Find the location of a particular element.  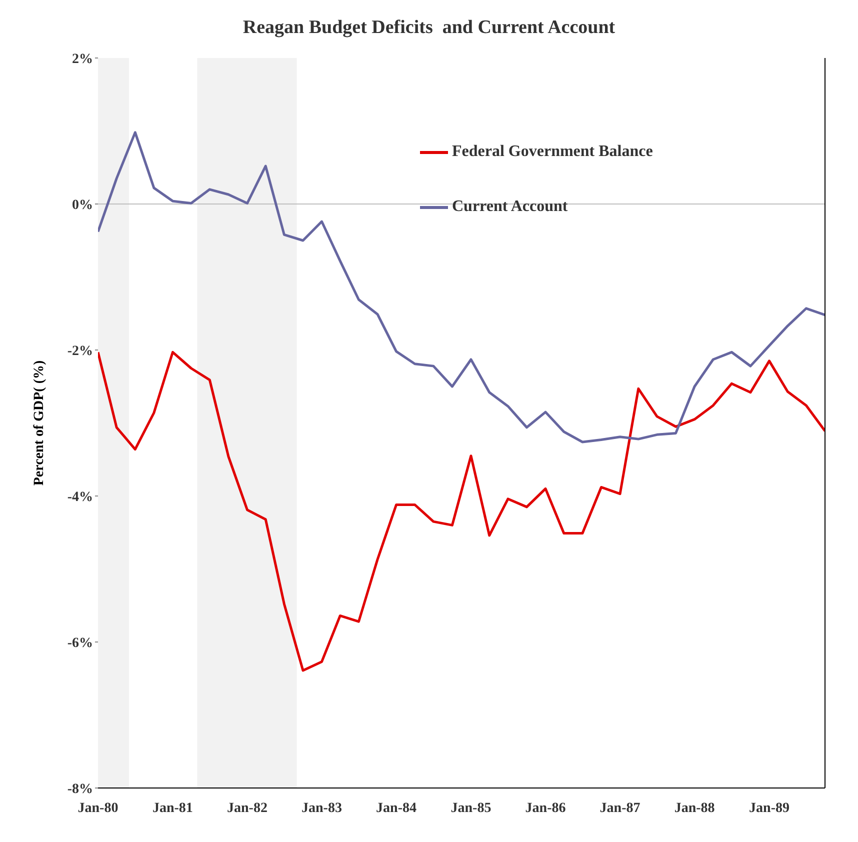

y-tick-label: -2% is located at coordinates (80, 351).